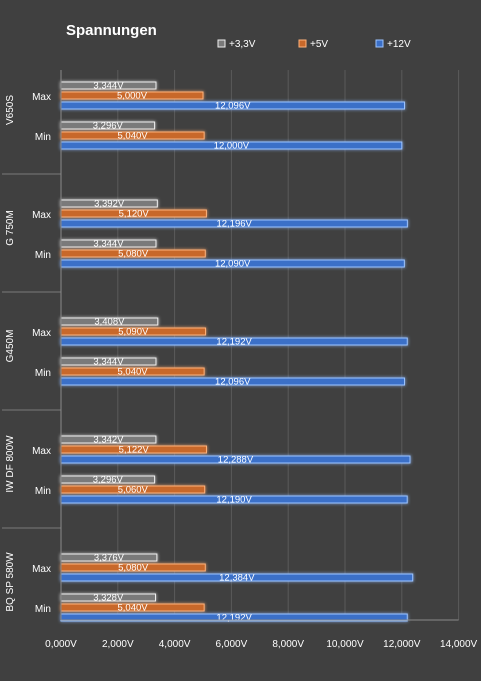  What do you see at coordinates (118, 644) in the screenshot?
I see `x-tick-label: 2,000V` at bounding box center [118, 644].